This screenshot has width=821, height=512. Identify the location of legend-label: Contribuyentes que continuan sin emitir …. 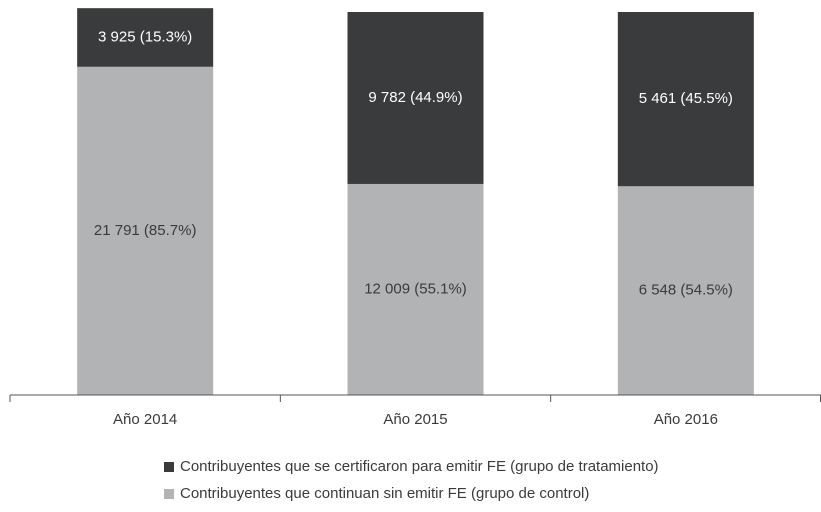
(384, 493).